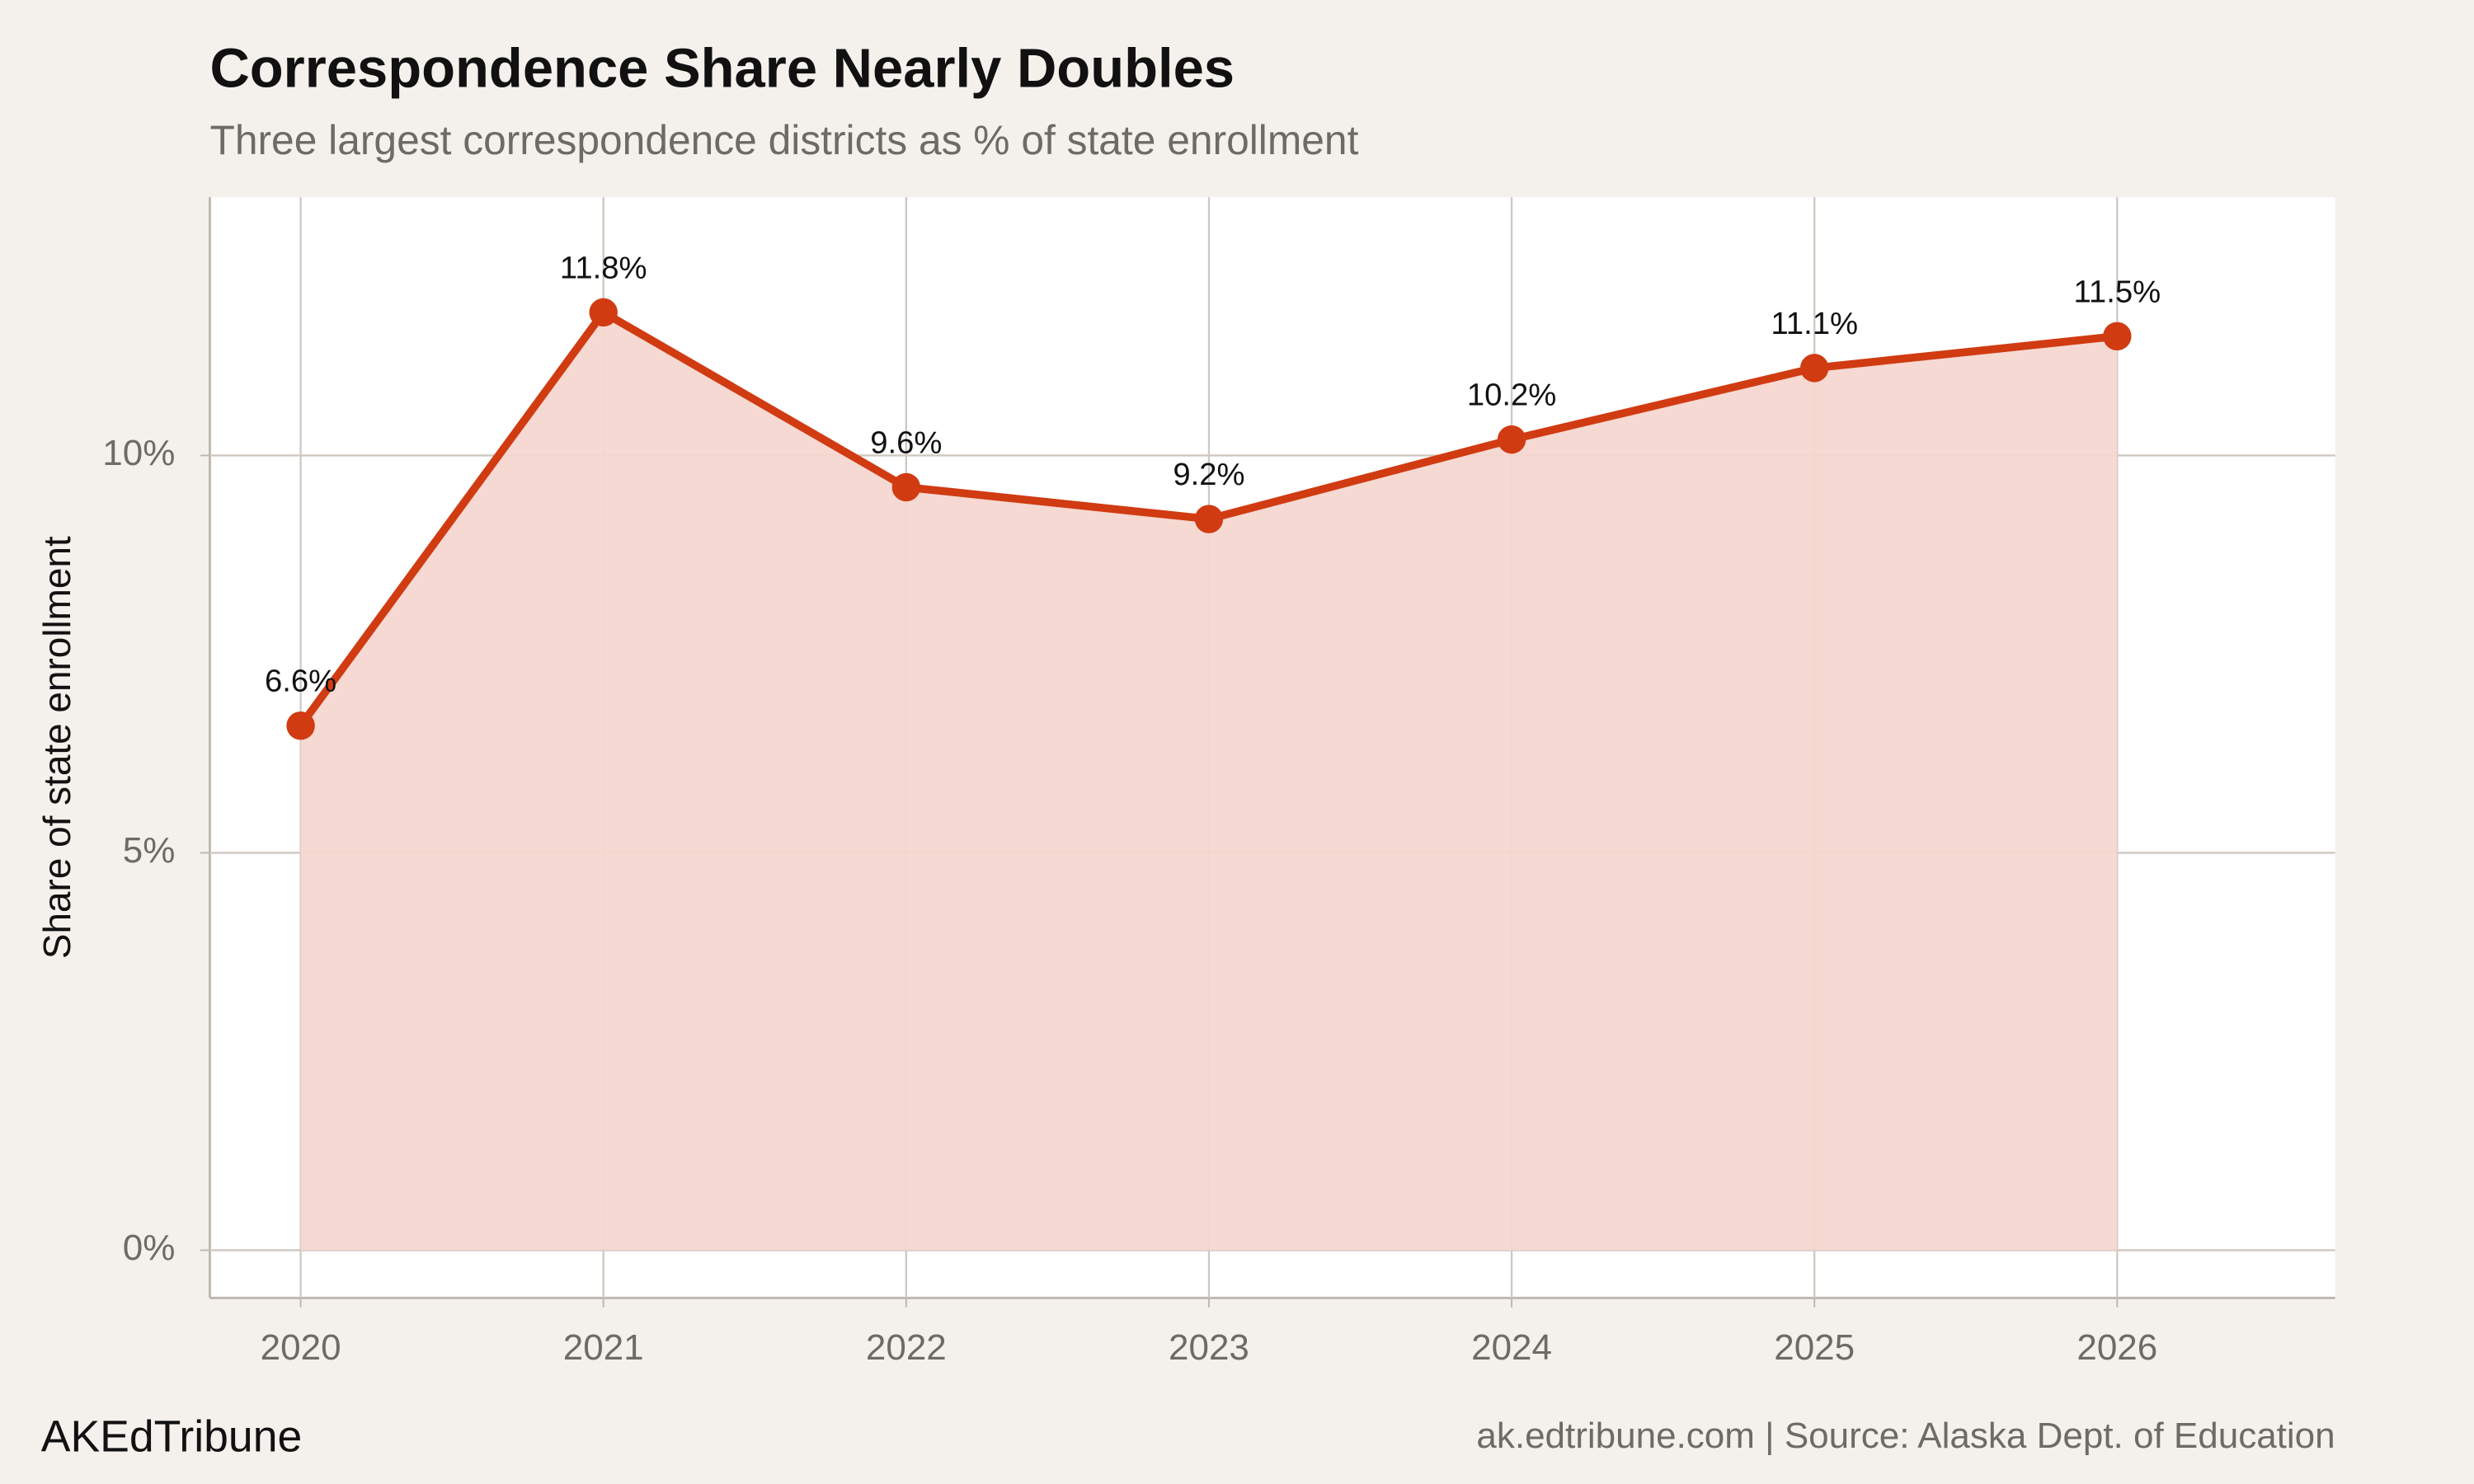  Describe the element at coordinates (56, 747) in the screenshot. I see `y-axis-label: Share of state enrollment` at that location.